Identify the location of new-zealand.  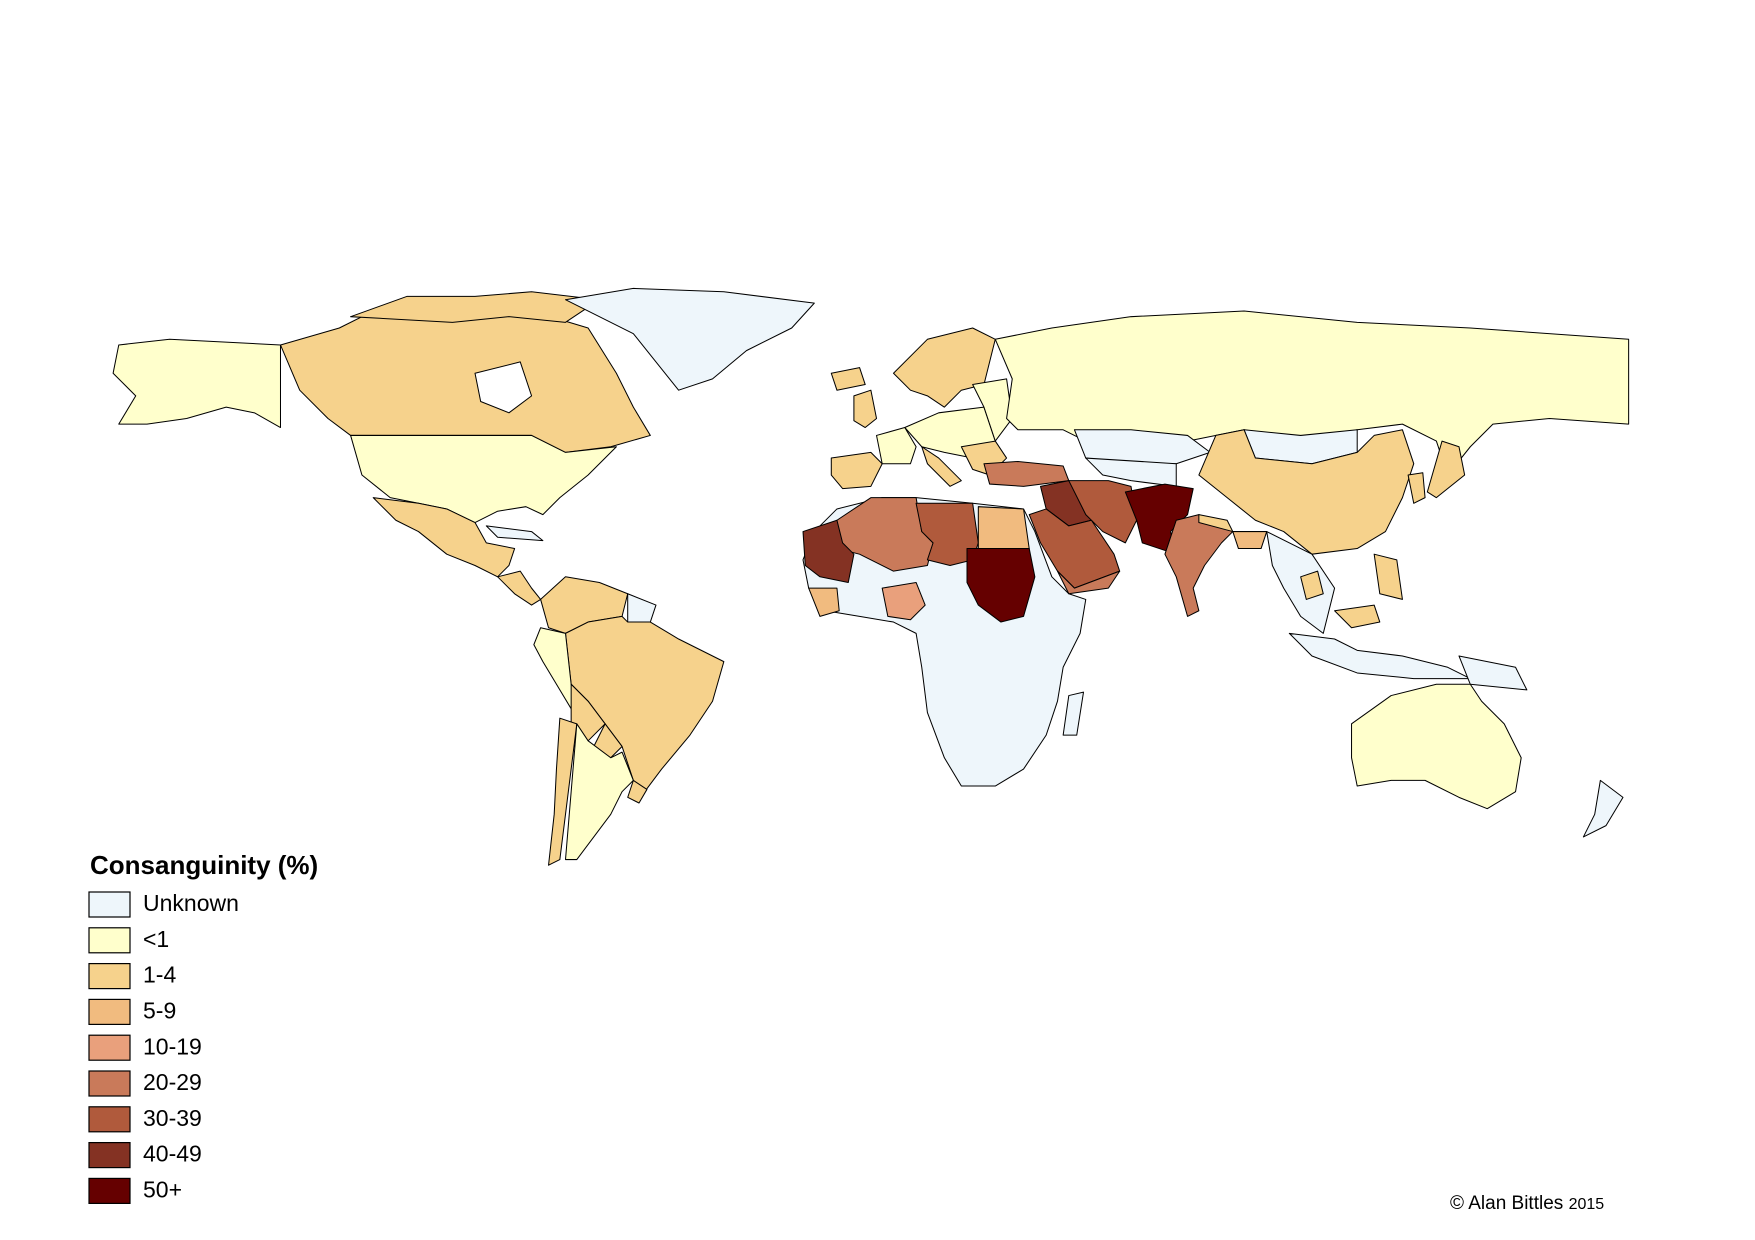
(1603, 808).